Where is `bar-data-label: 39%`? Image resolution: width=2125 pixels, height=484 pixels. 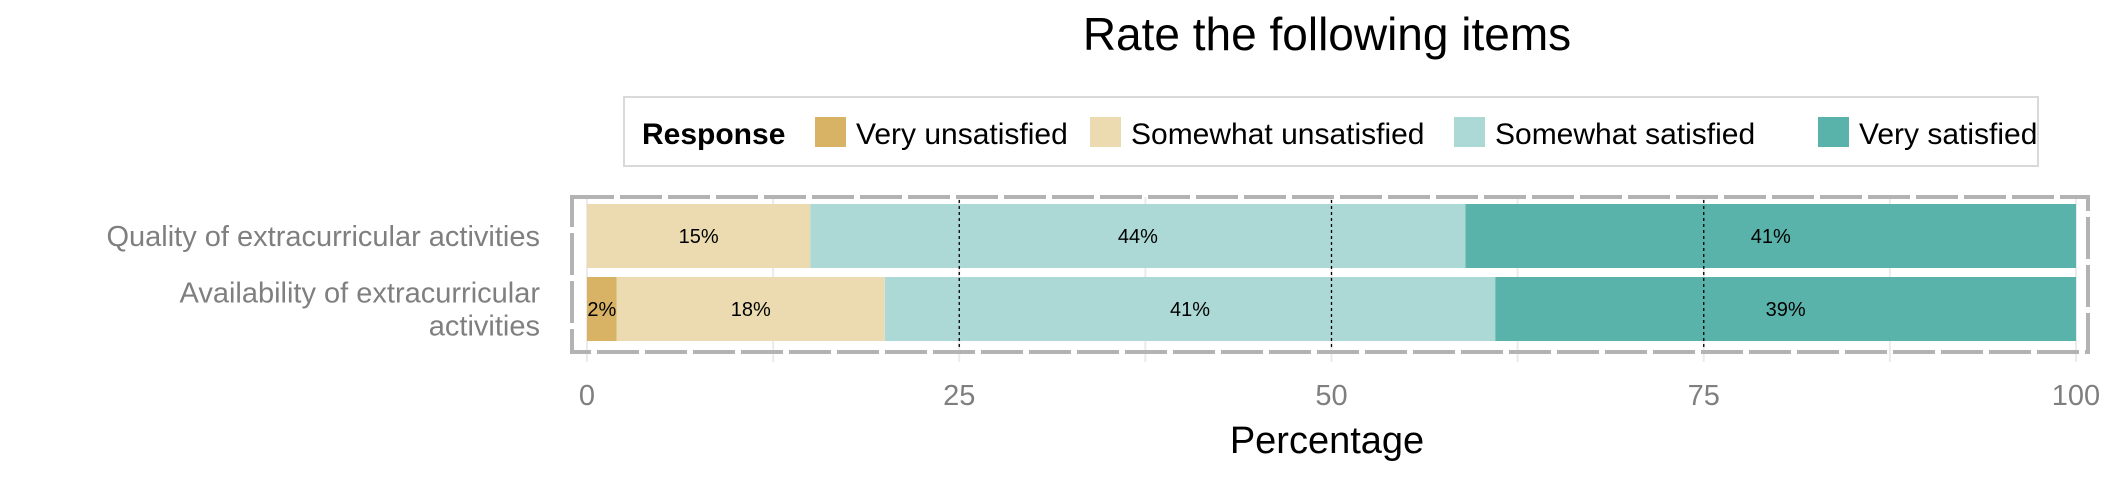
bar-data-label: 39% is located at coordinates (1786, 310).